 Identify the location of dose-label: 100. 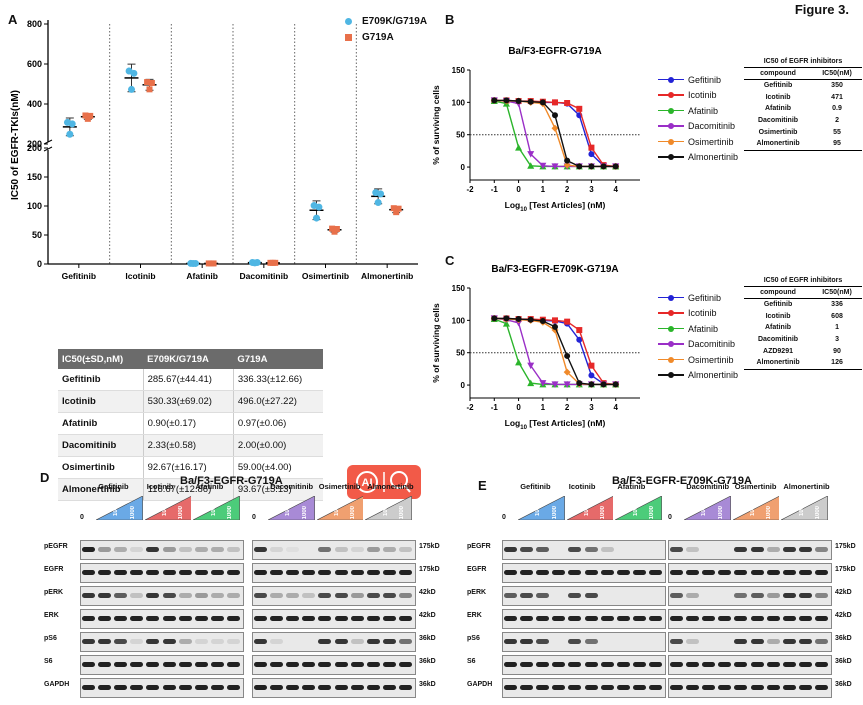
(753, 511).